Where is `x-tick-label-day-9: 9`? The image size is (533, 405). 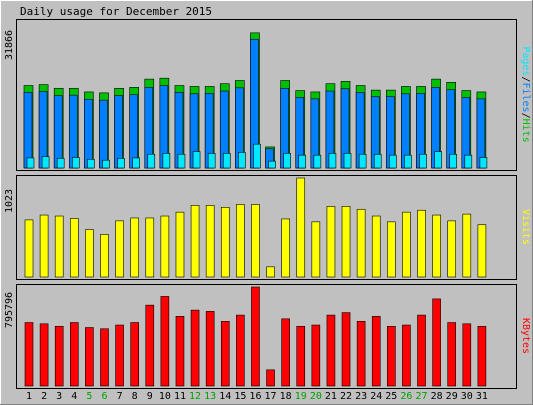
x-tick-label-day-9: 9 is located at coordinates (150, 396).